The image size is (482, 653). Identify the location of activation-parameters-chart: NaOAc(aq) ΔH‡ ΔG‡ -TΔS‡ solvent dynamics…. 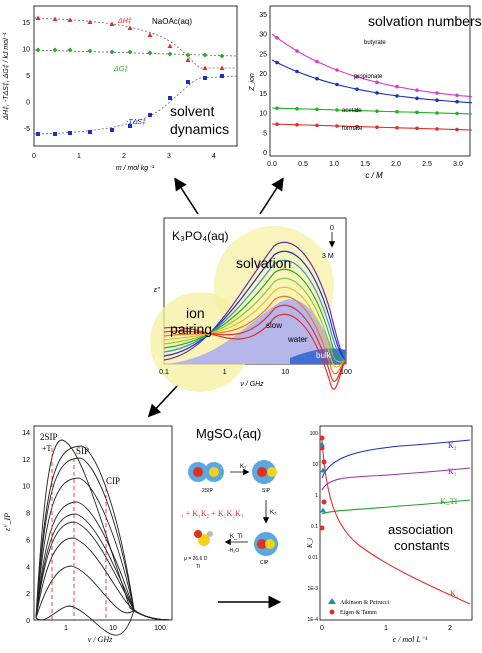
(120, 88).